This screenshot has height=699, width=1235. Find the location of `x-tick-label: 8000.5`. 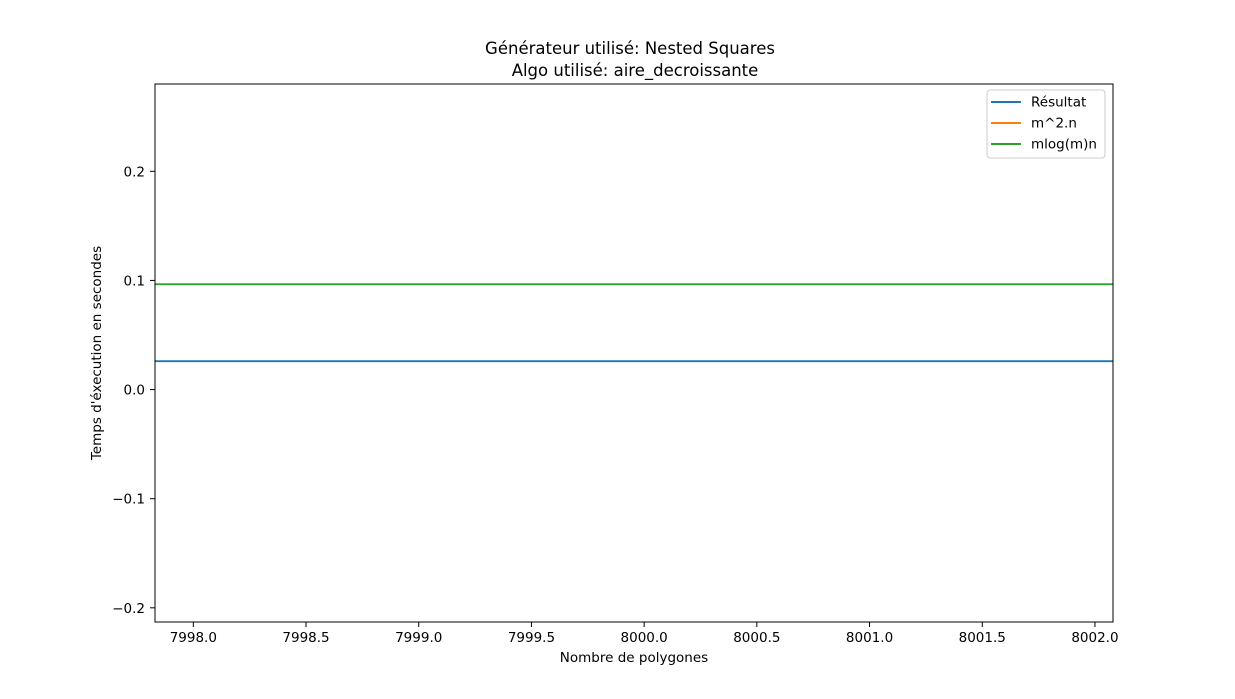

x-tick-label: 8000.5 is located at coordinates (756, 638).